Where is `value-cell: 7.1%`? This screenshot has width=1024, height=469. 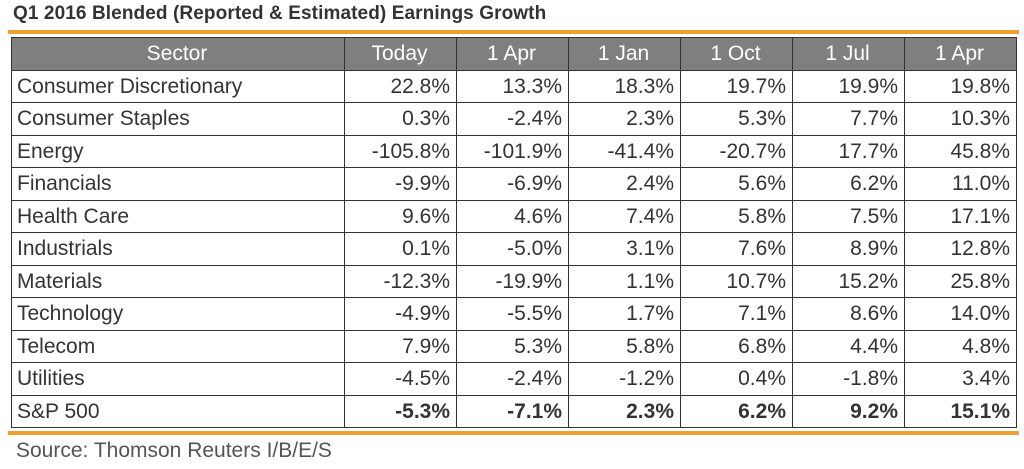 value-cell: 7.1% is located at coordinates (736, 314).